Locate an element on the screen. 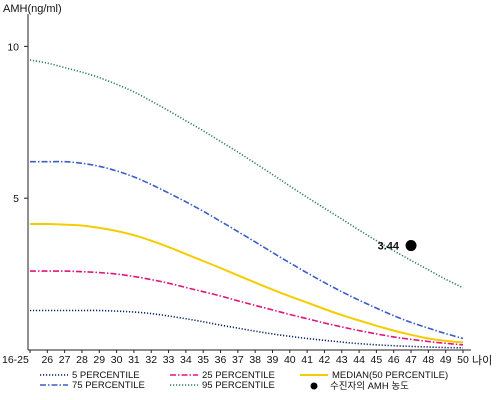 This screenshot has height=400, width=500. x-tick-label: 45 is located at coordinates (377, 360).